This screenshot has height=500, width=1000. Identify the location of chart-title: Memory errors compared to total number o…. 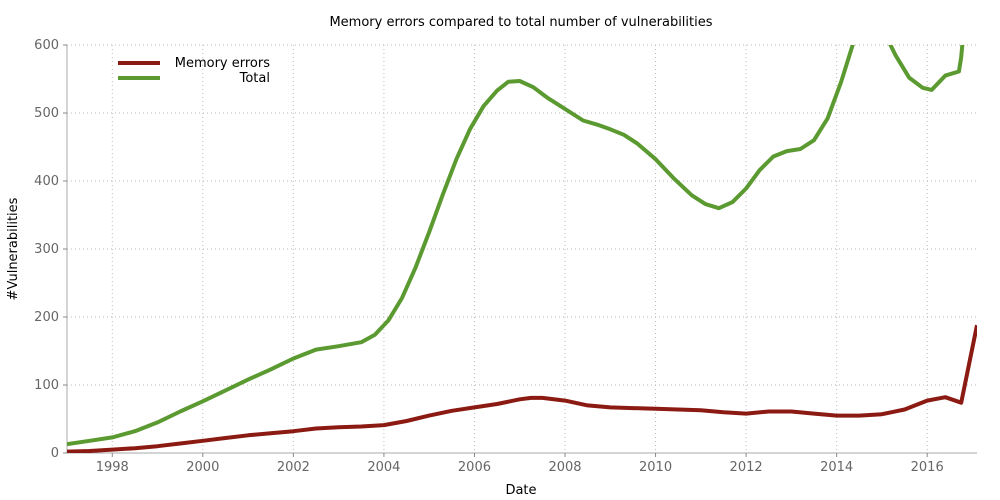
(520, 22).